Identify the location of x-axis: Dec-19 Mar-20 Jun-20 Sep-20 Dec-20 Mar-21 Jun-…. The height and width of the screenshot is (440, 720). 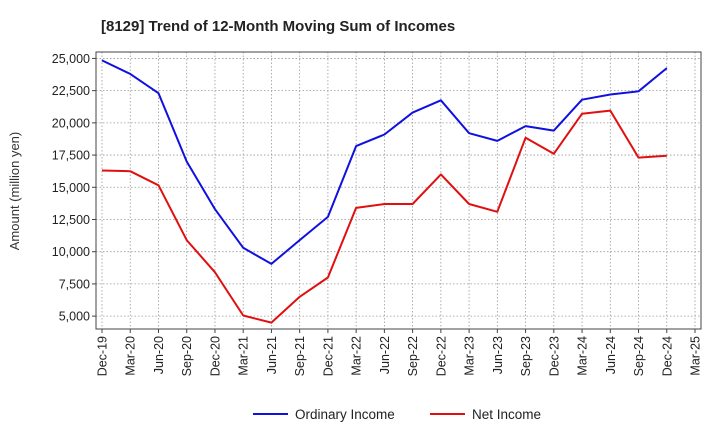
(399, 352).